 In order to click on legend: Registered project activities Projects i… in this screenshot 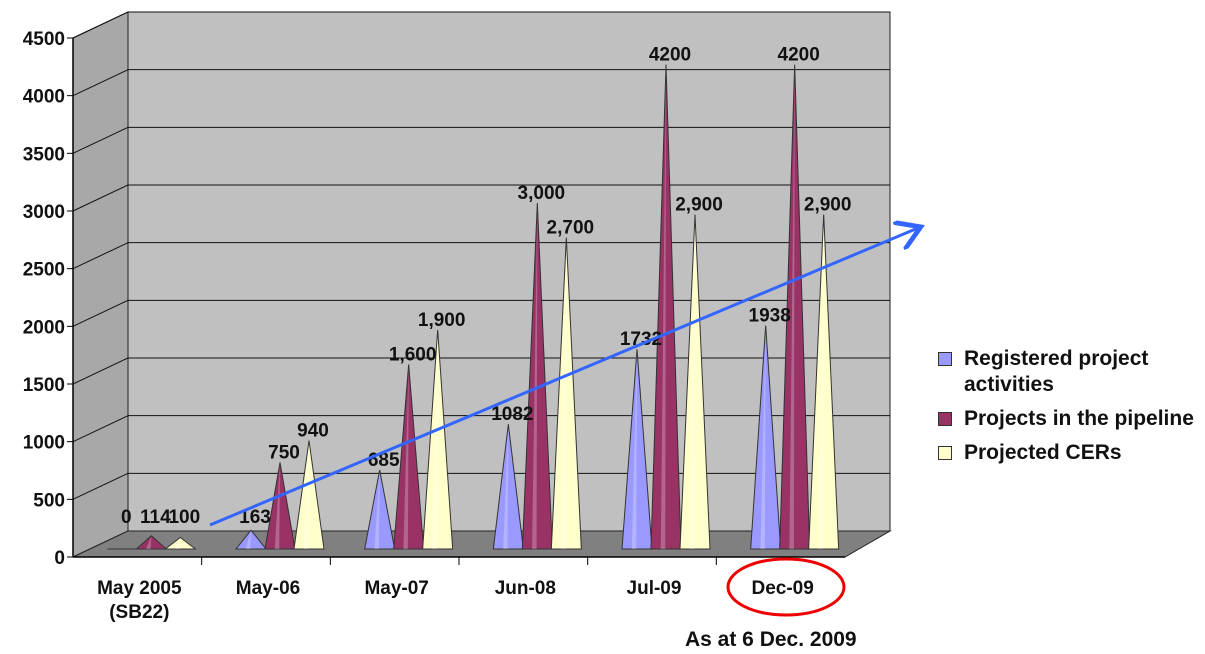, I will do `click(1069, 410)`.